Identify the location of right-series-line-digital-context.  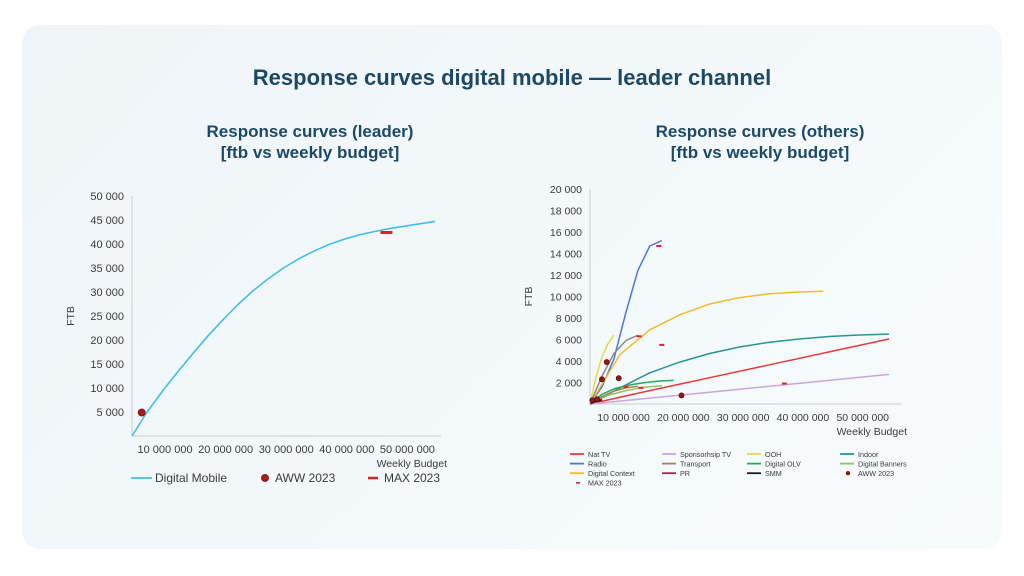
(706, 347).